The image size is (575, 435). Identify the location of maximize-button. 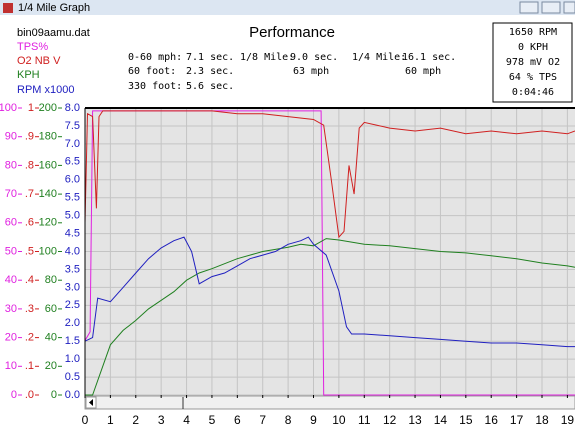
(551, 7).